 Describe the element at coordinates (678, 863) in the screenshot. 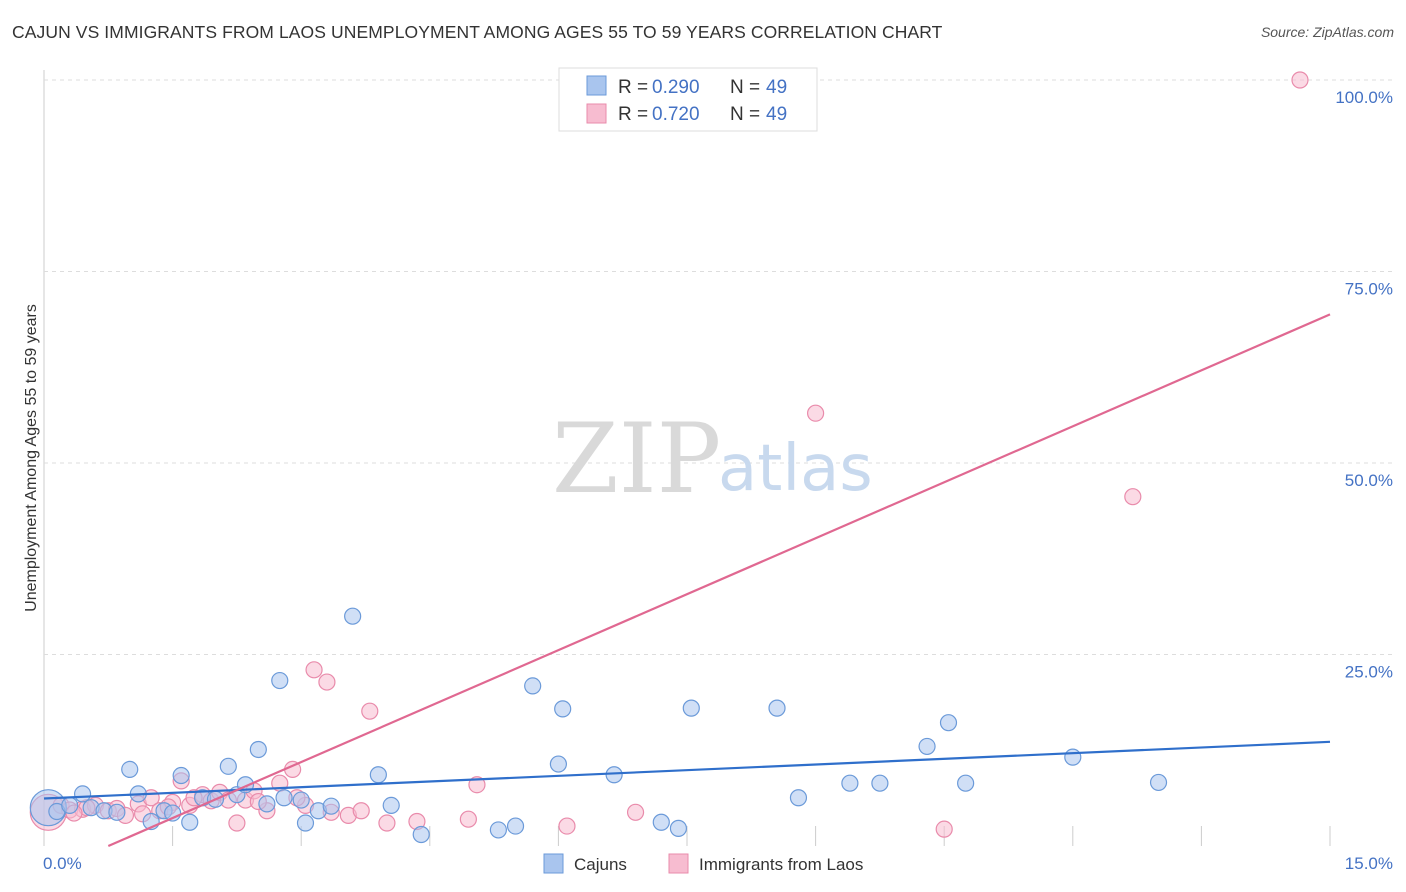

I see `bottom-legend-swatch-laos` at that location.